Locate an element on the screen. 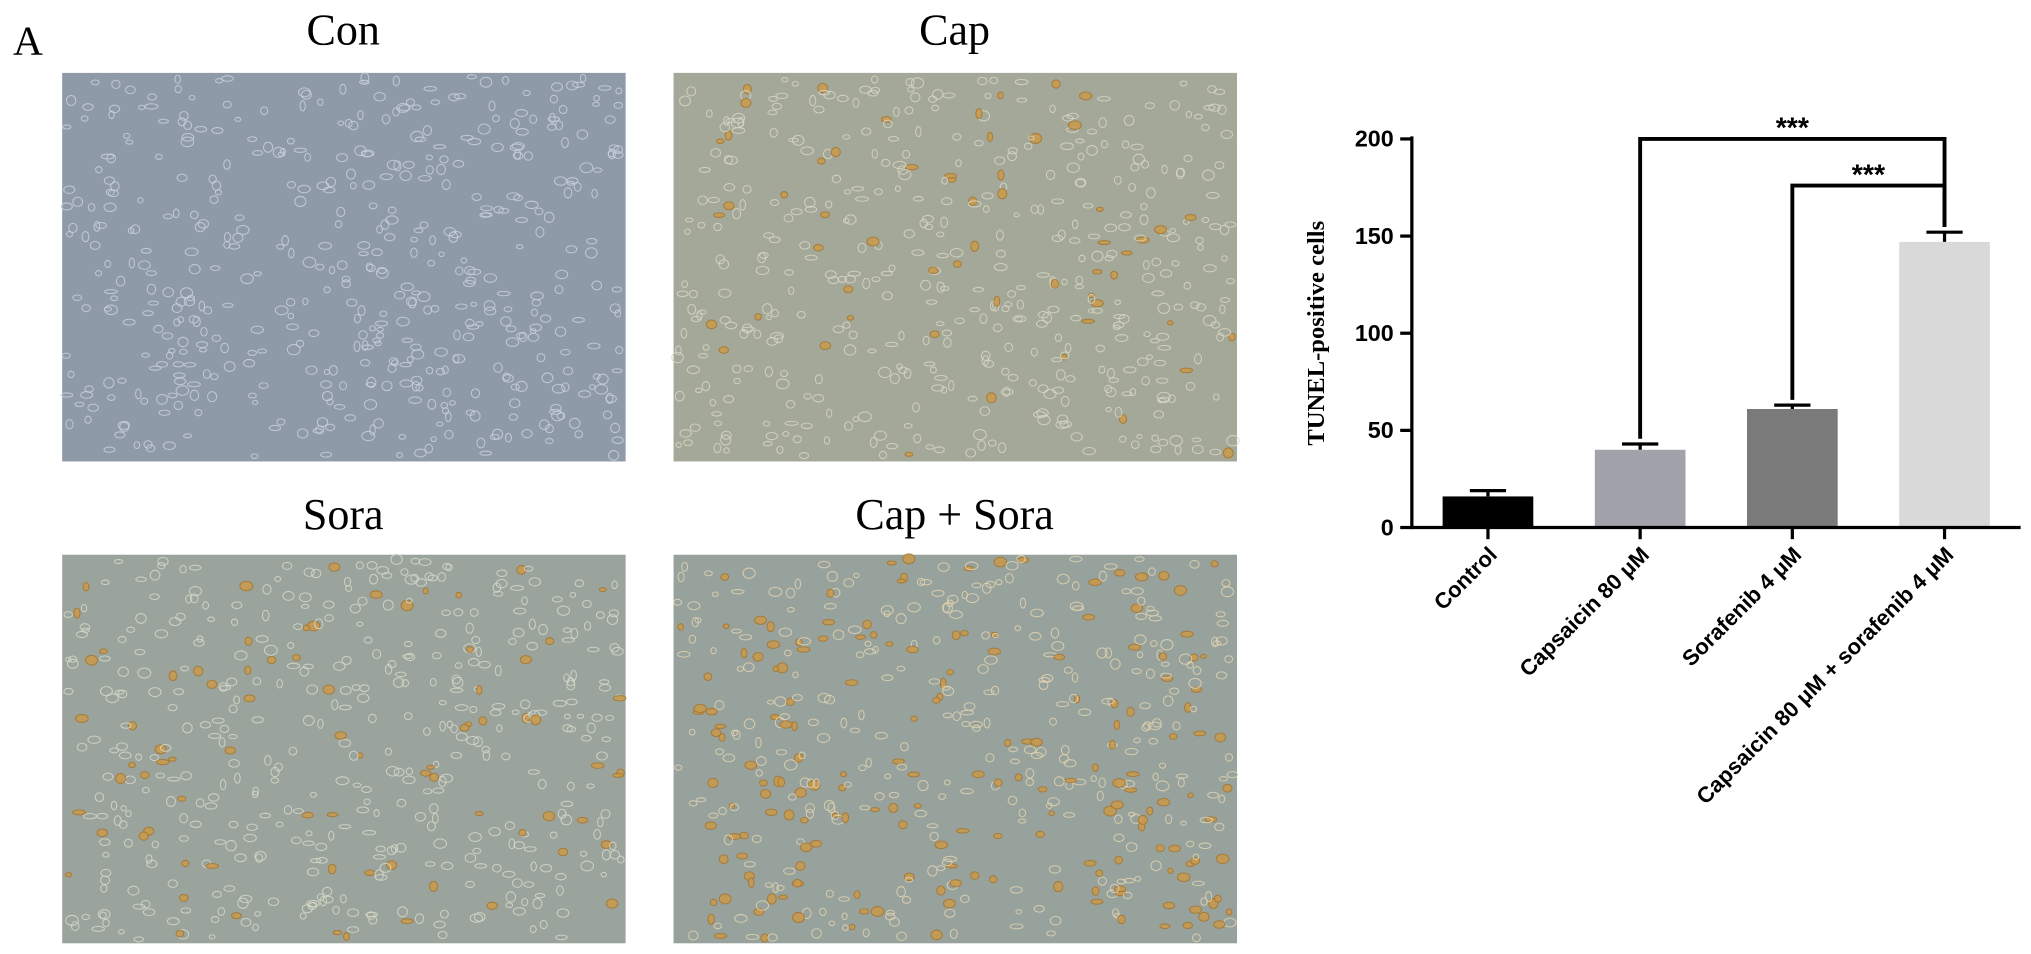 This screenshot has height=954, width=2031. y-tick-label: 100 is located at coordinates (1374, 333).